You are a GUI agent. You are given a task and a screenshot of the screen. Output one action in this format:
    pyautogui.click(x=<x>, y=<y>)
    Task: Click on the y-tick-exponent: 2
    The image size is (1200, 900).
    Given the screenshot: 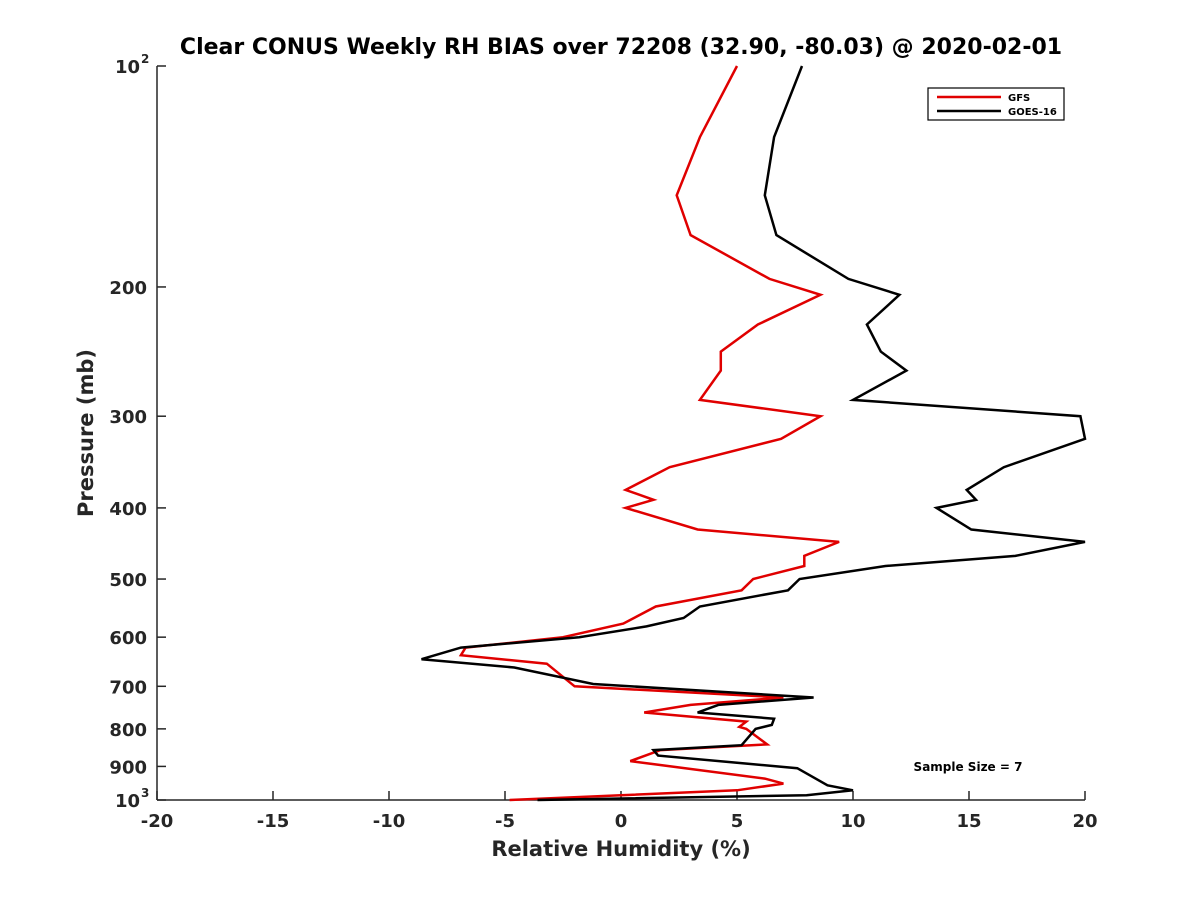 What is the action you would take?
    pyautogui.click(x=145, y=59)
    